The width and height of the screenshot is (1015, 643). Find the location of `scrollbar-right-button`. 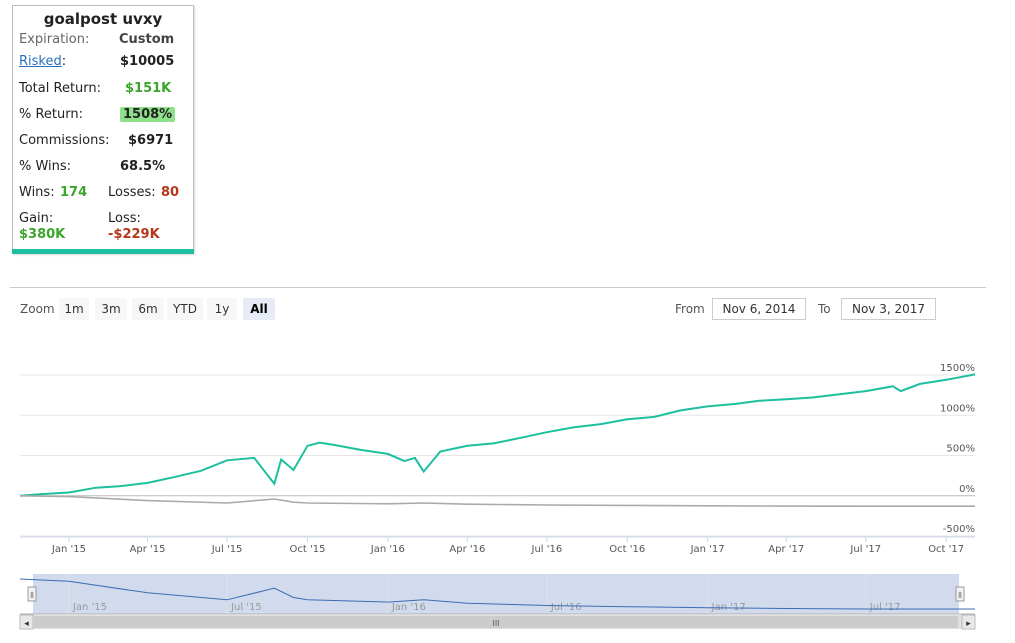

scrollbar-right-button is located at coordinates (968, 622).